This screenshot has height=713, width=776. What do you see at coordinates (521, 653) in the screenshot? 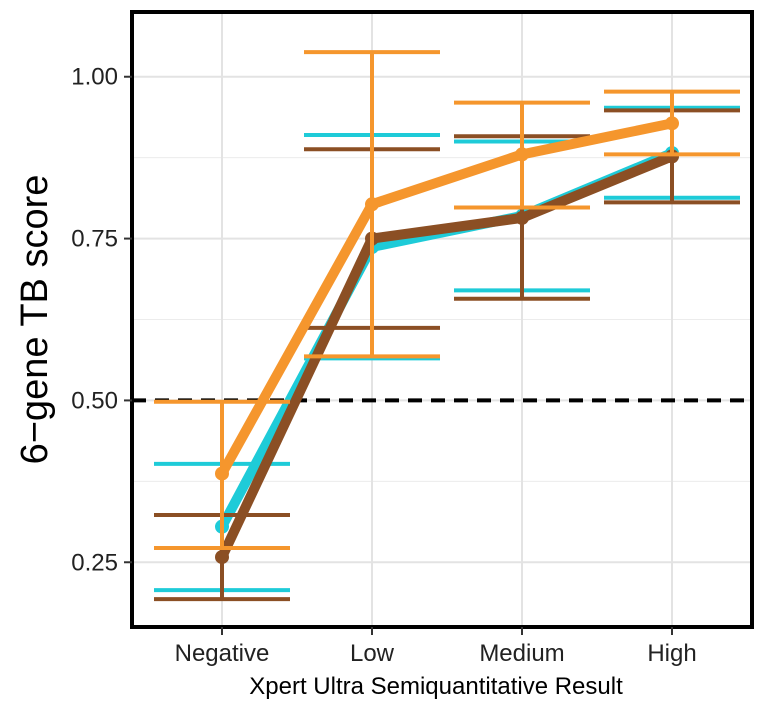
I see `x-tick-label: Medium` at bounding box center [521, 653].